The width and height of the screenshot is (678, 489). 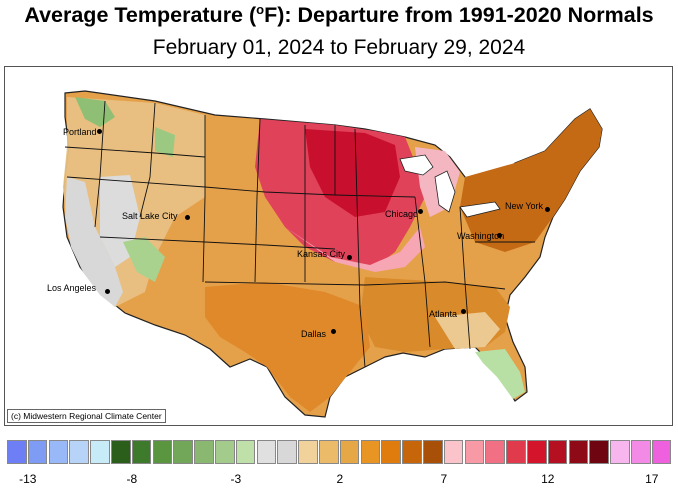 What do you see at coordinates (287, 347) in the screenshot?
I see `region-texas-orange` at bounding box center [287, 347].